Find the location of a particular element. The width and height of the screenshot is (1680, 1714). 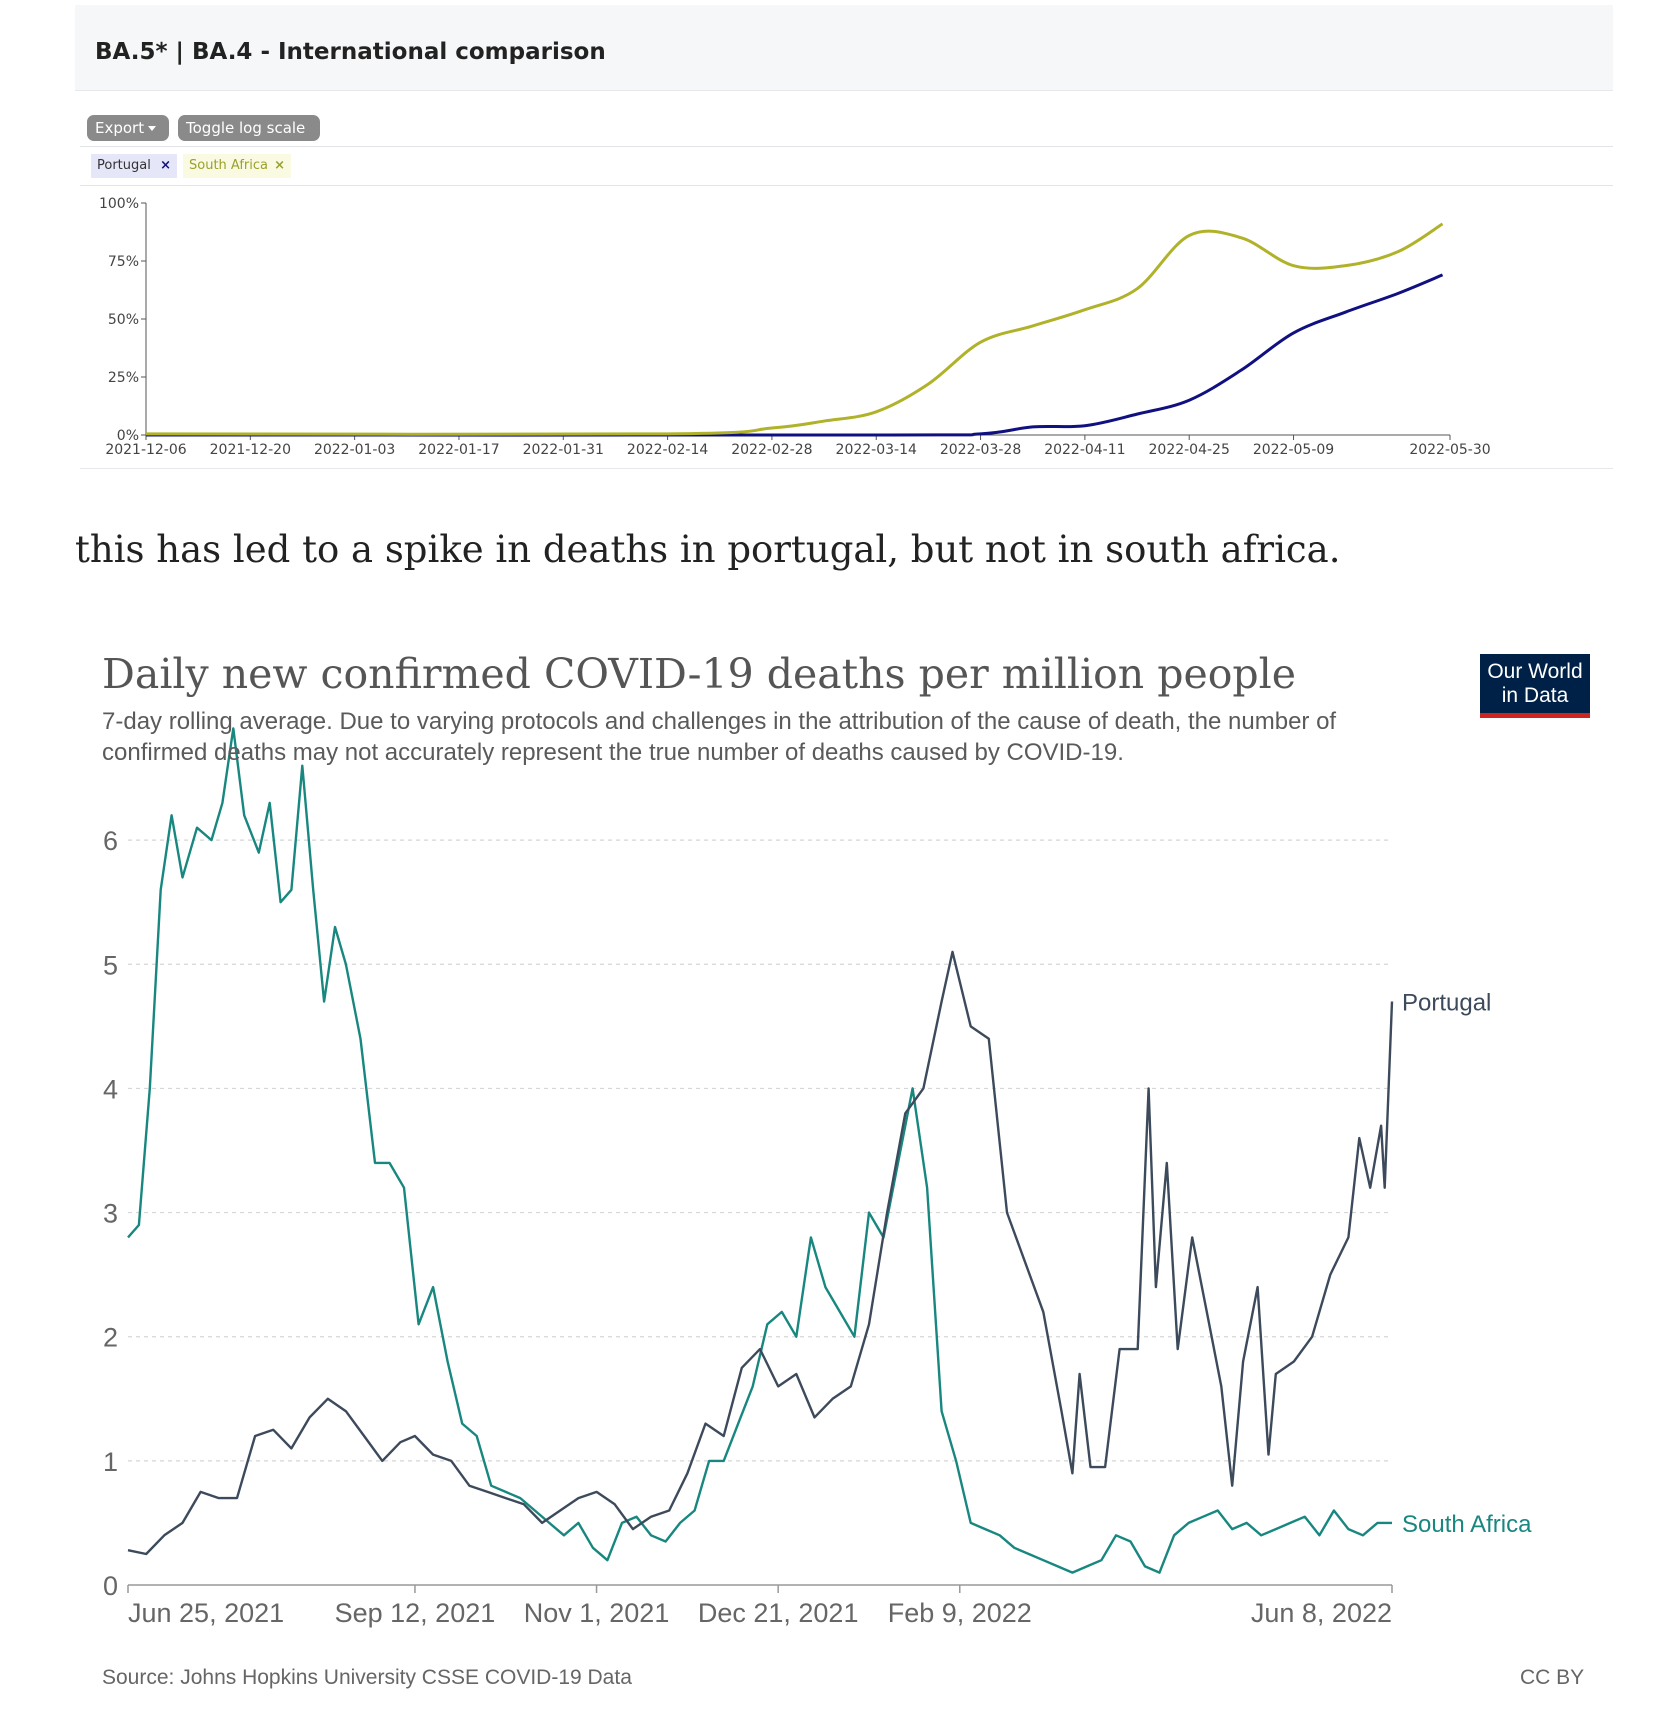

y-tick-label: 50% is located at coordinates (123, 320).